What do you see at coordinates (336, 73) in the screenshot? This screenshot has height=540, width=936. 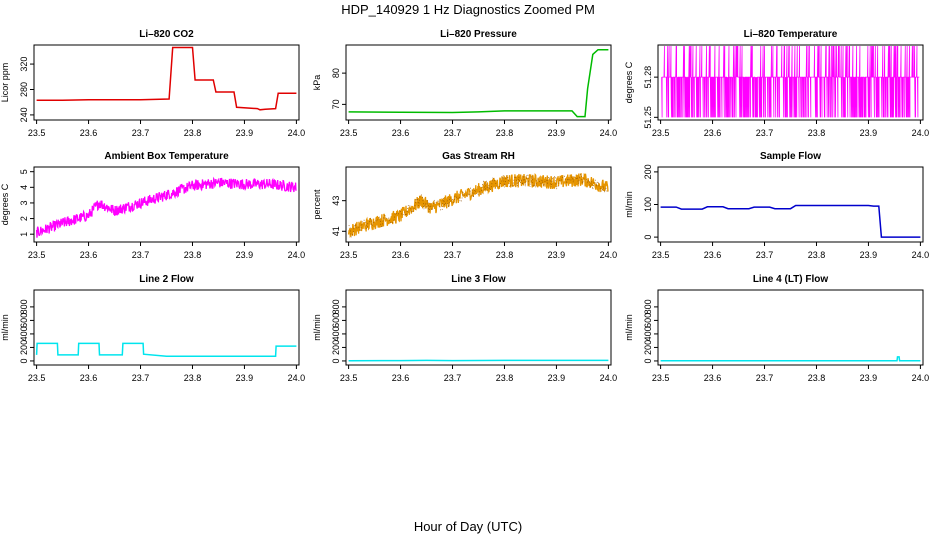 I see `y-tick-label: 80` at bounding box center [336, 73].